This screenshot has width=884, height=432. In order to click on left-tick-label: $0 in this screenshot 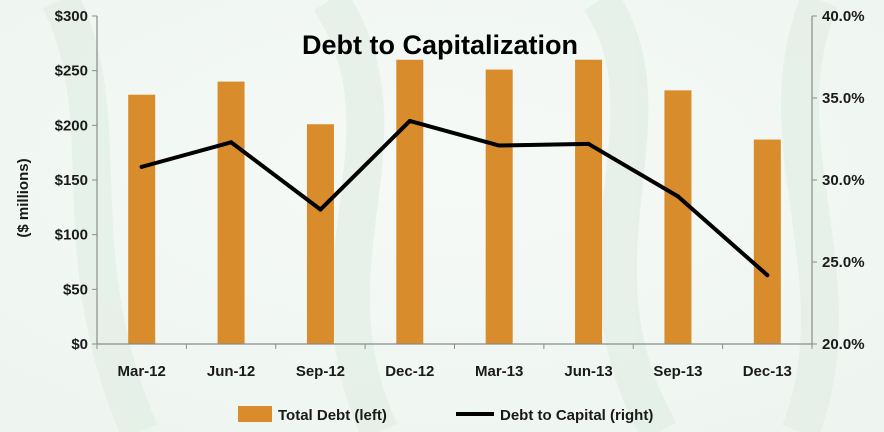, I will do `click(79, 344)`.